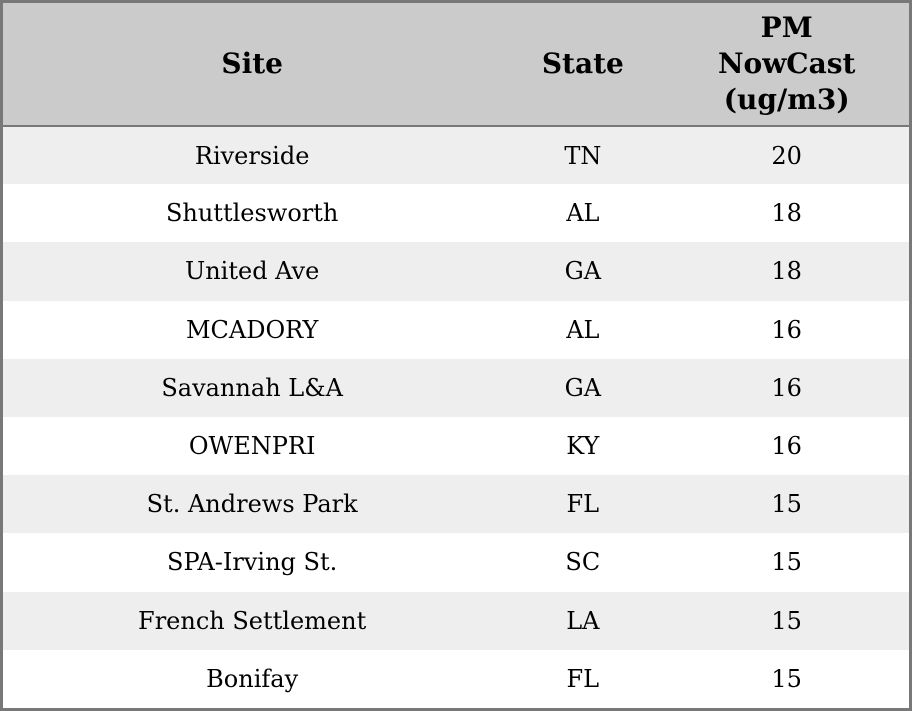  What do you see at coordinates (583, 65) in the screenshot?
I see `column-header-state: State` at bounding box center [583, 65].